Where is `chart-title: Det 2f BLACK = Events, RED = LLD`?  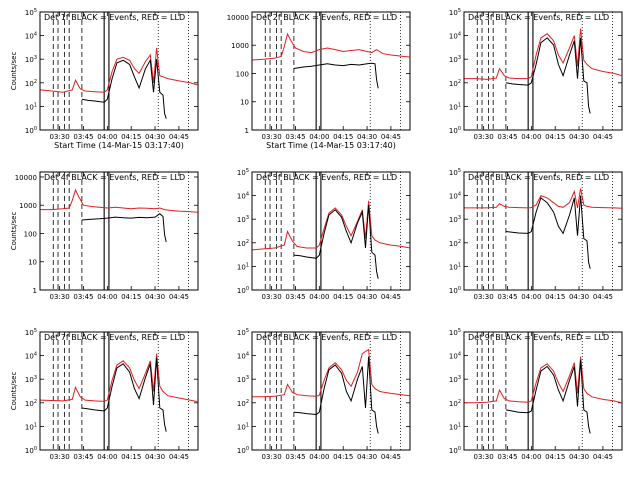 chart-title: Det 2f BLACK = Events, RED = LLD is located at coordinates (326, 17).